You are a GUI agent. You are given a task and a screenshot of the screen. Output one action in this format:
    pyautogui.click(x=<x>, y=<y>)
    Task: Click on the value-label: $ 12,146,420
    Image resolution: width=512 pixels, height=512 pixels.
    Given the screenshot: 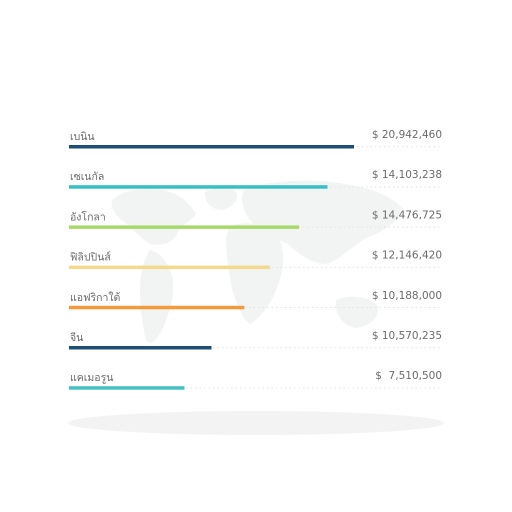 What is the action you would take?
    pyautogui.click(x=407, y=256)
    